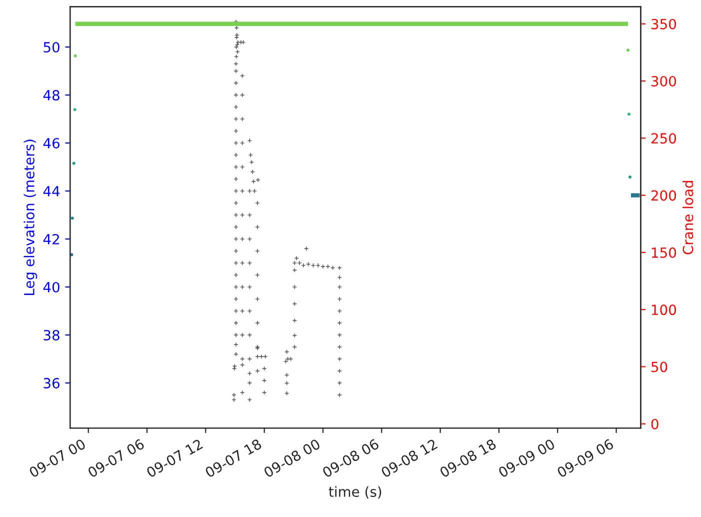  I want to click on x-axis-title: time (s), so click(355, 492).